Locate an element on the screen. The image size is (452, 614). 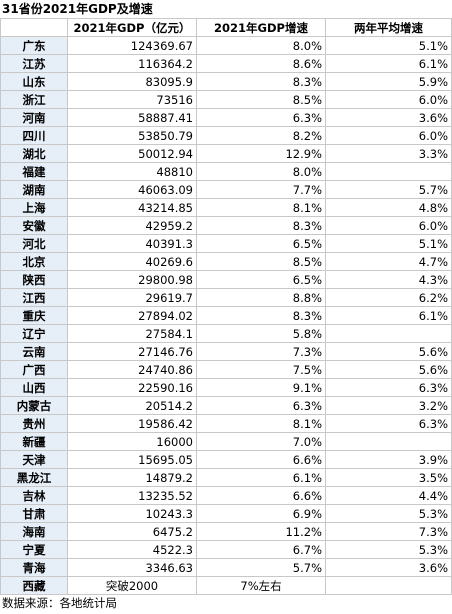
two-year-avg-cell: 4.4% is located at coordinates (388, 495).